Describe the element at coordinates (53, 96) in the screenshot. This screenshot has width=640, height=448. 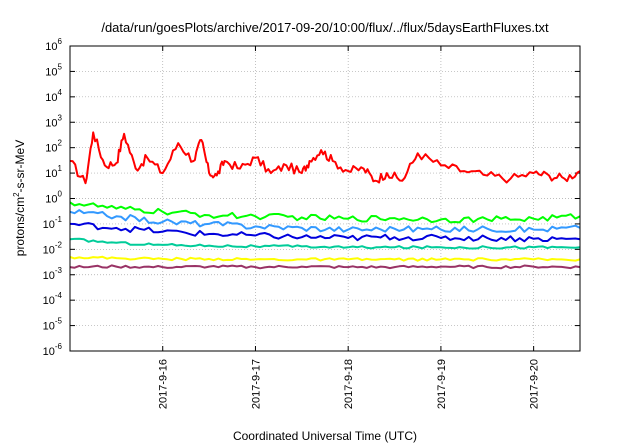
I see `y-tick-label: 10⁴` at that location.